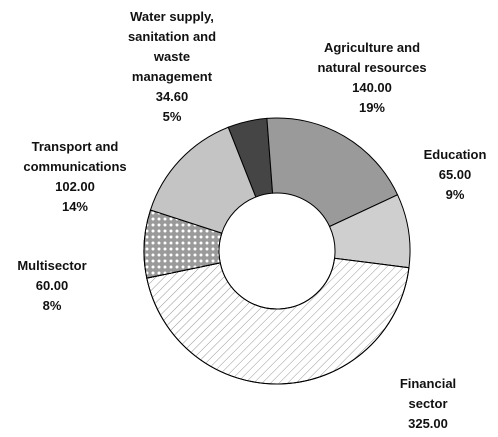 This screenshot has width=498, height=437. Describe the element at coordinates (455, 154) in the screenshot. I see `category-label: Education` at that location.